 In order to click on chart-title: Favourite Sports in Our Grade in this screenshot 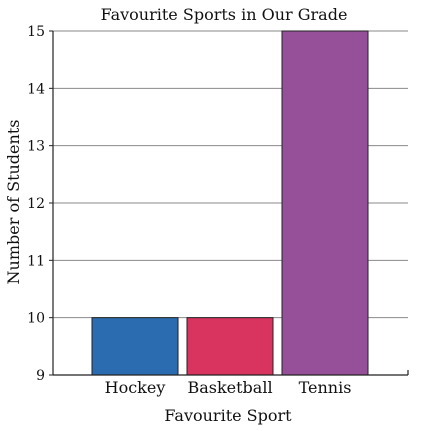, I will do `click(224, 14)`.